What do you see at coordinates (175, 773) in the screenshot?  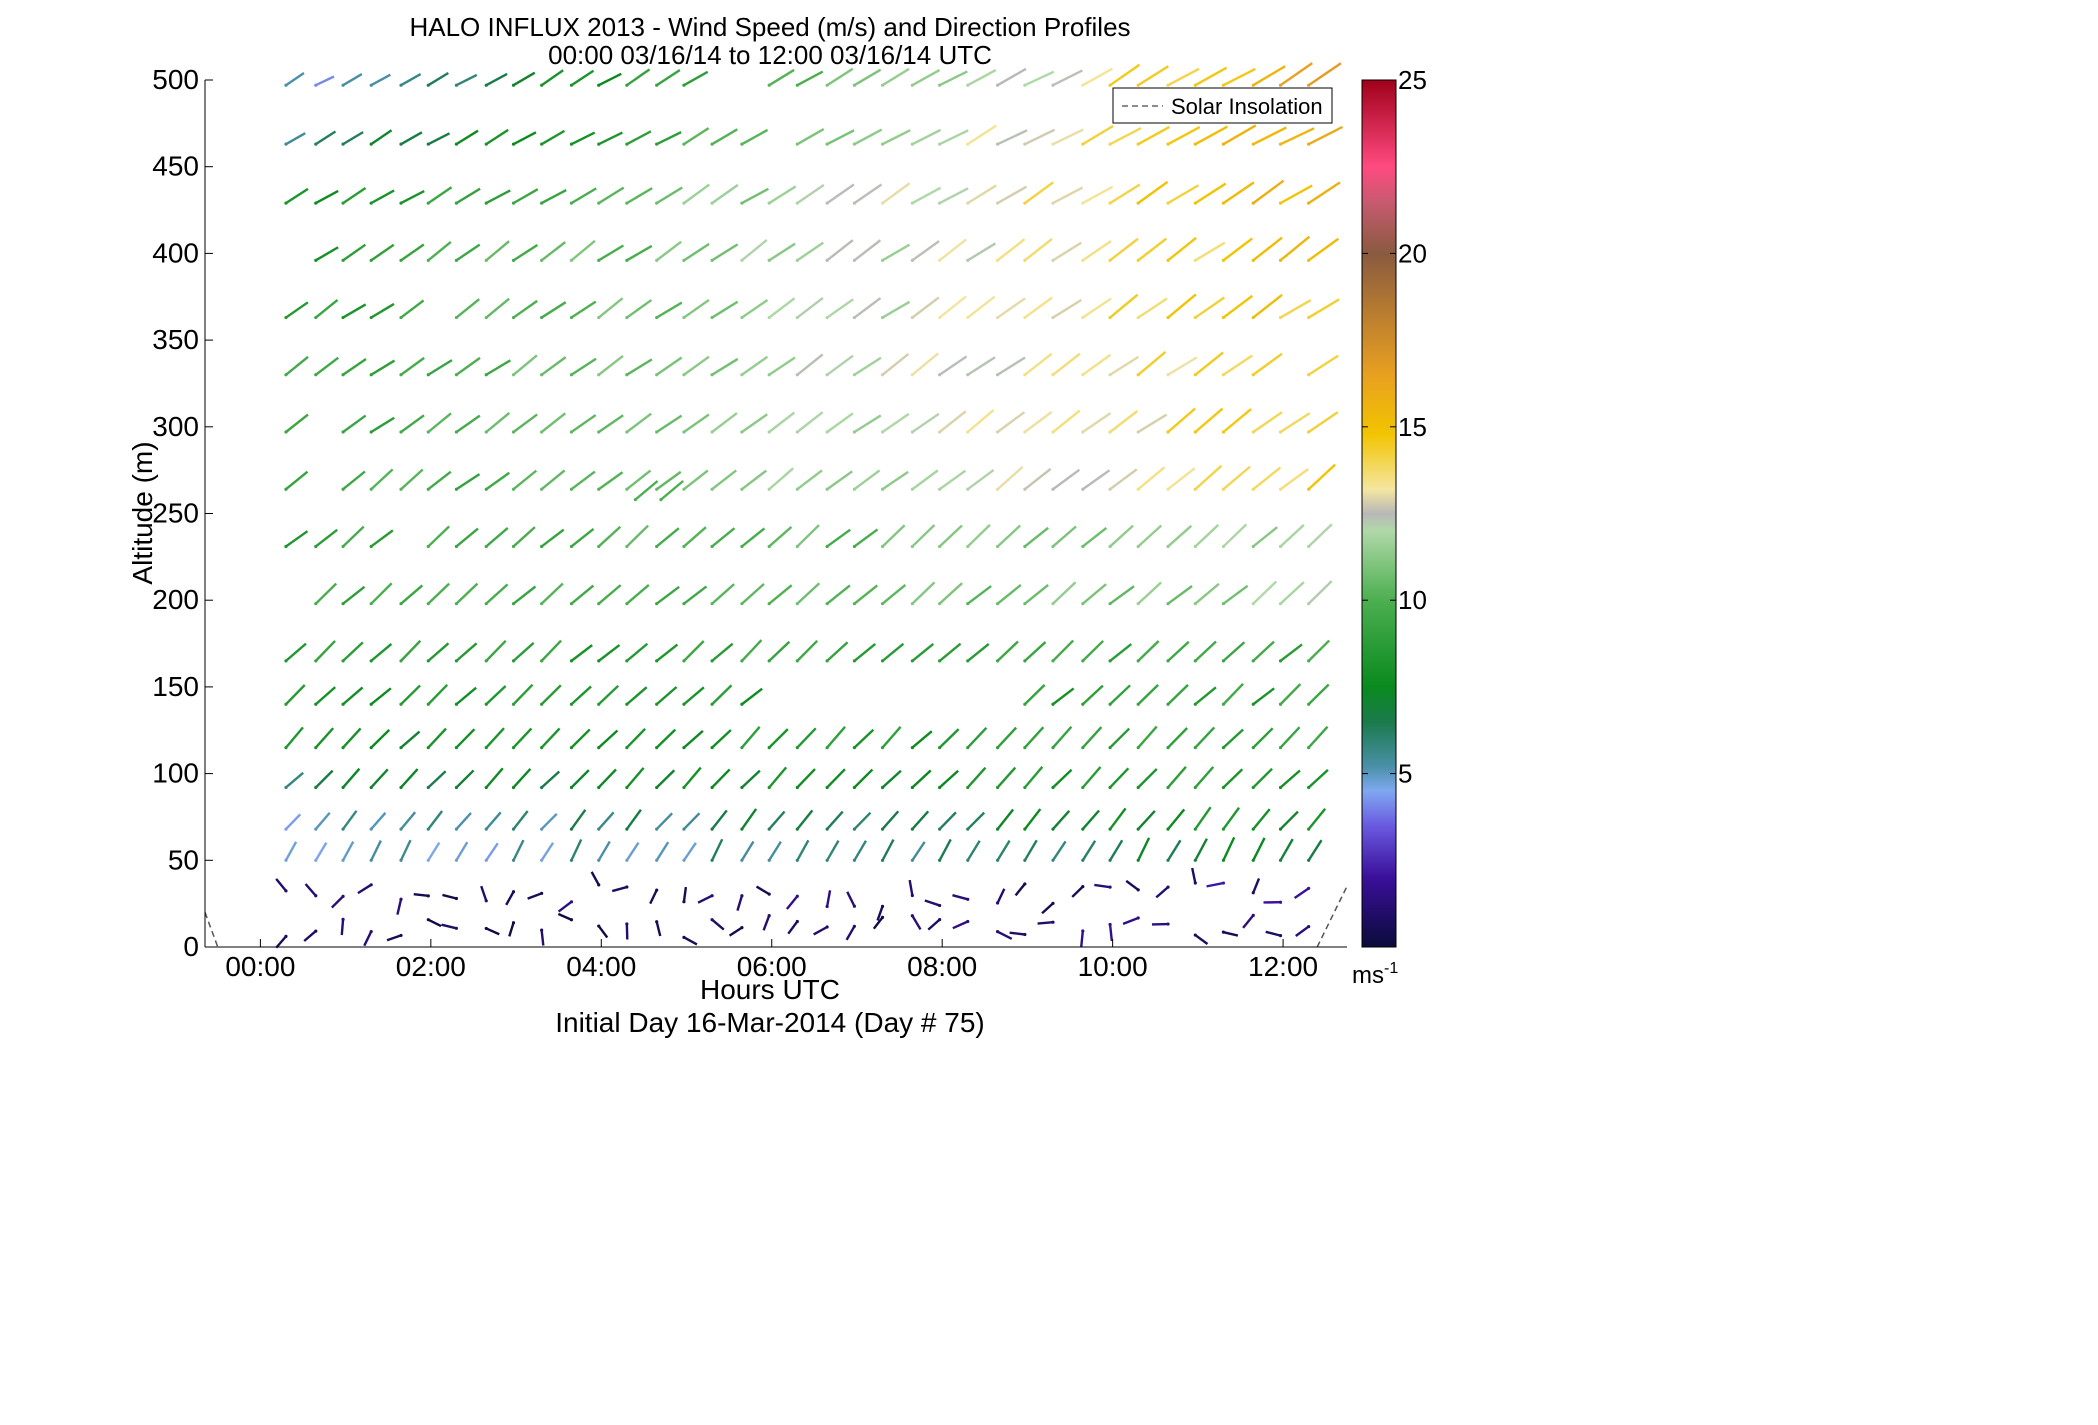 I see `y-tick-label: 100` at bounding box center [175, 773].